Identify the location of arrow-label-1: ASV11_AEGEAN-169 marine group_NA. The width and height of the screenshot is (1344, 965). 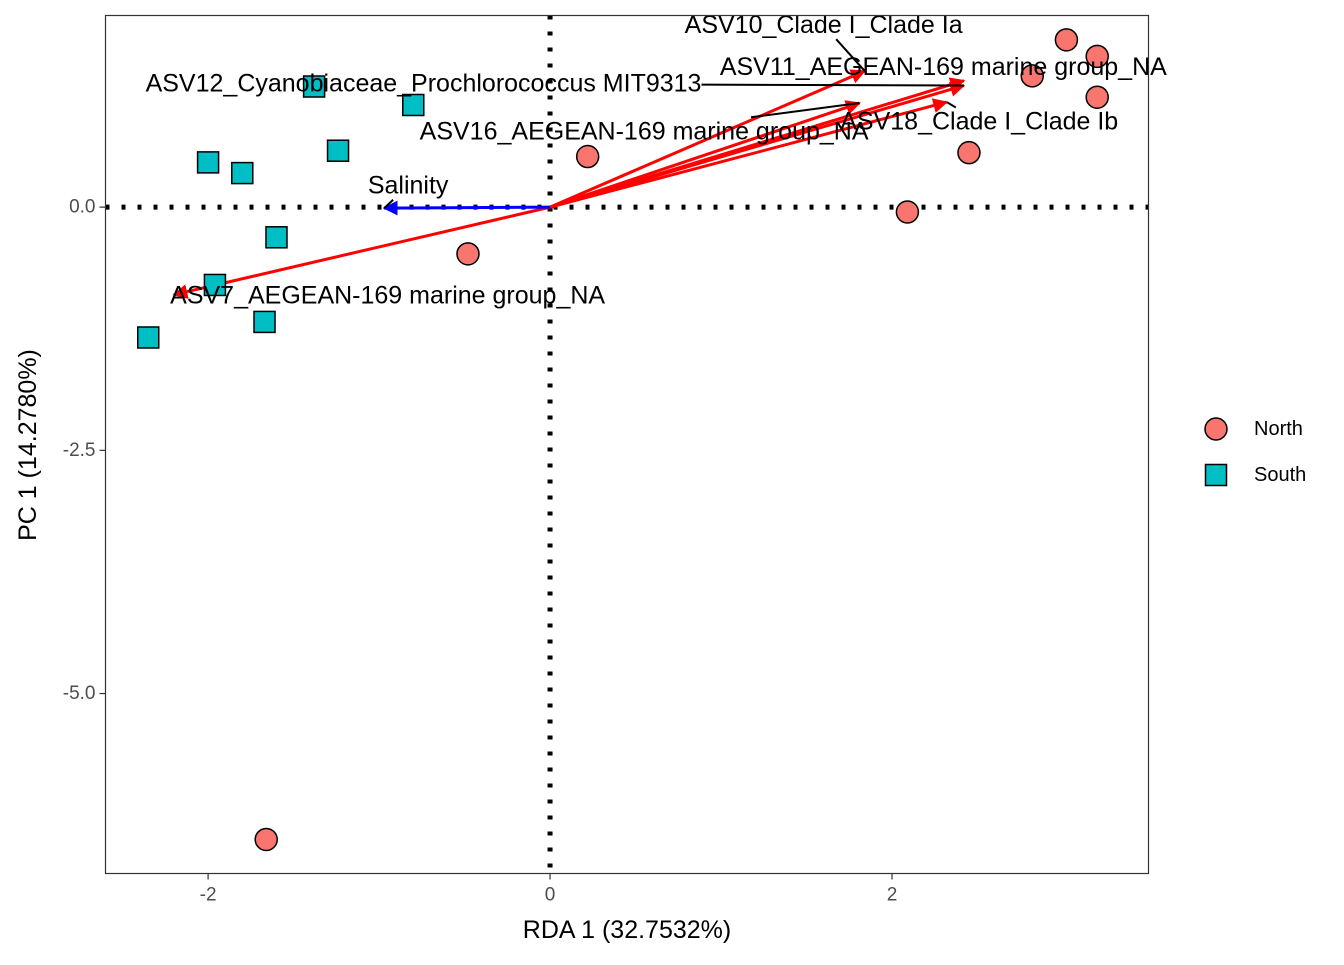
(943, 67).